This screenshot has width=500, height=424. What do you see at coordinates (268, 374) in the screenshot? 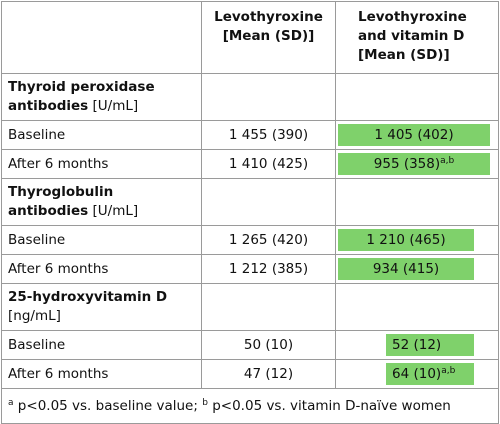
I see `levothyroxine-value: 47 (12)` at bounding box center [268, 374].